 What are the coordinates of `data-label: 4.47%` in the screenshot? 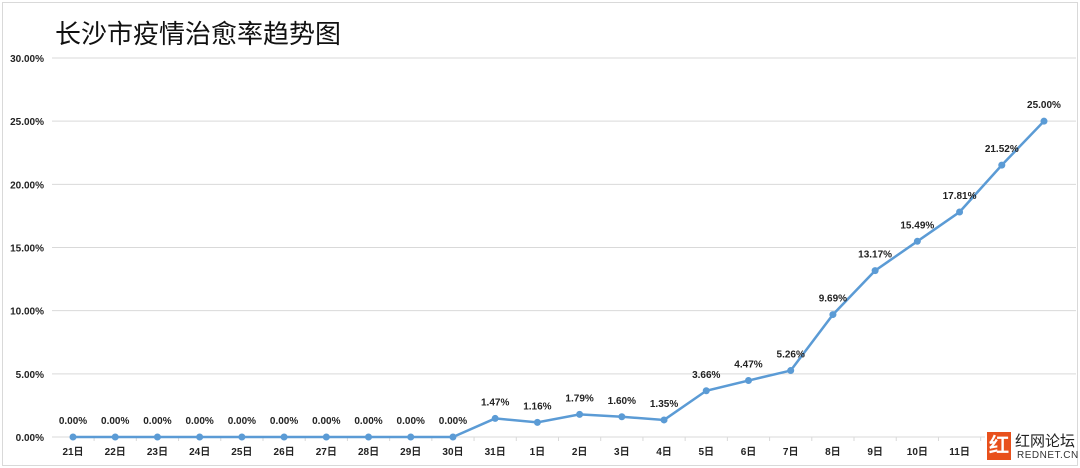 It's located at (748, 365).